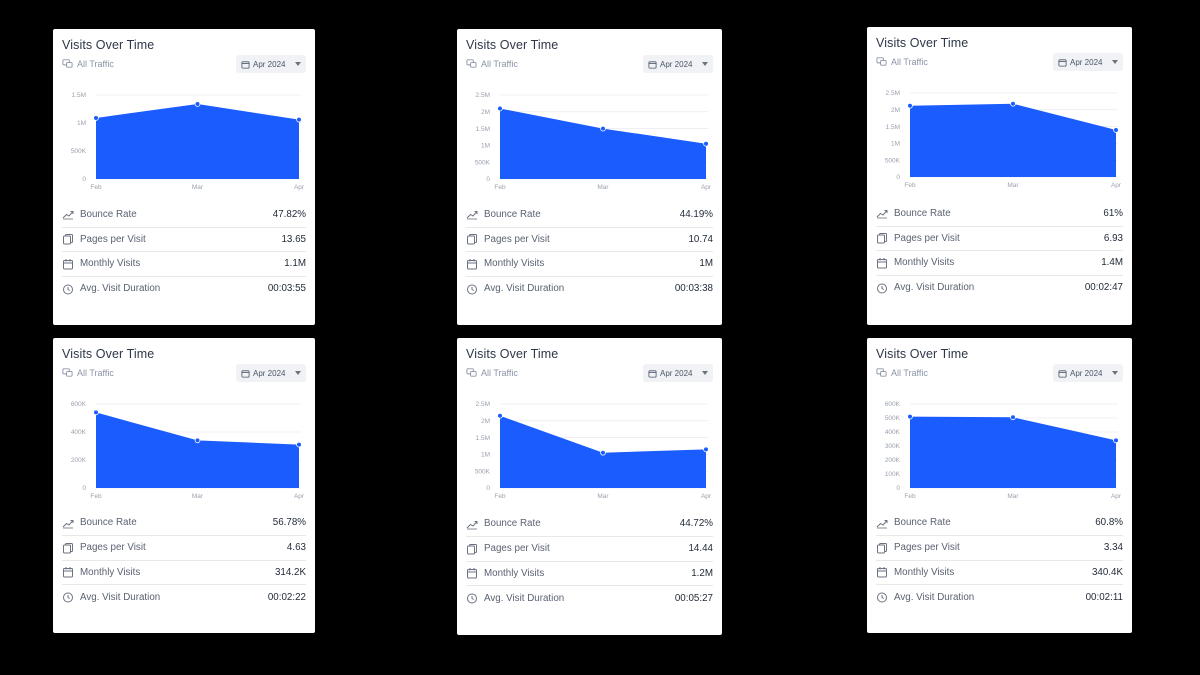 Image resolution: width=1200 pixels, height=675 pixels. I want to click on stat-value: 60.8%, so click(1109, 523).